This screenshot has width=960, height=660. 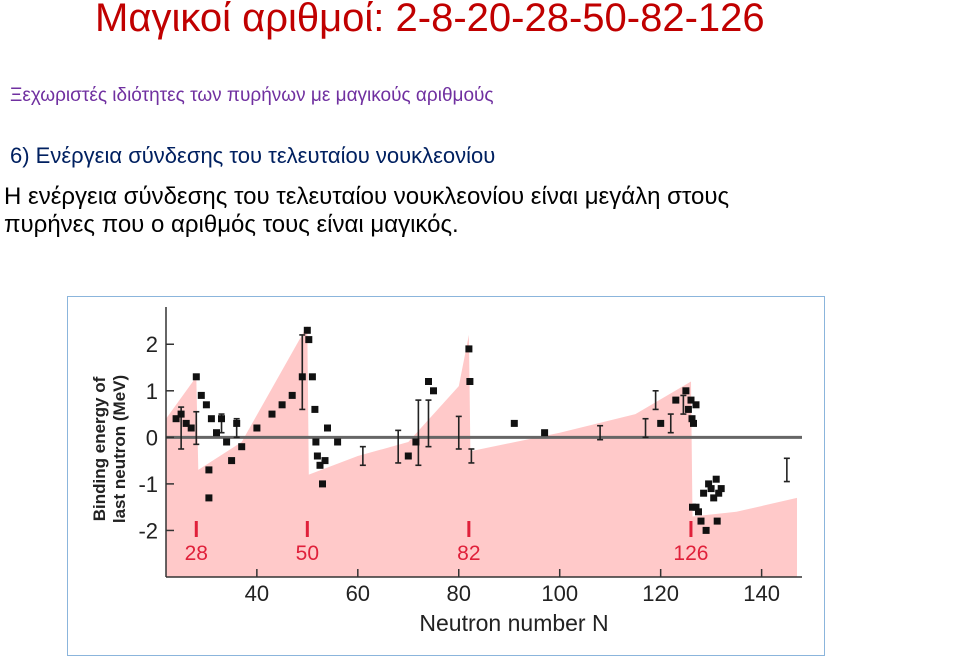 I want to click on y-tick-label: 0, so click(x=152, y=437).